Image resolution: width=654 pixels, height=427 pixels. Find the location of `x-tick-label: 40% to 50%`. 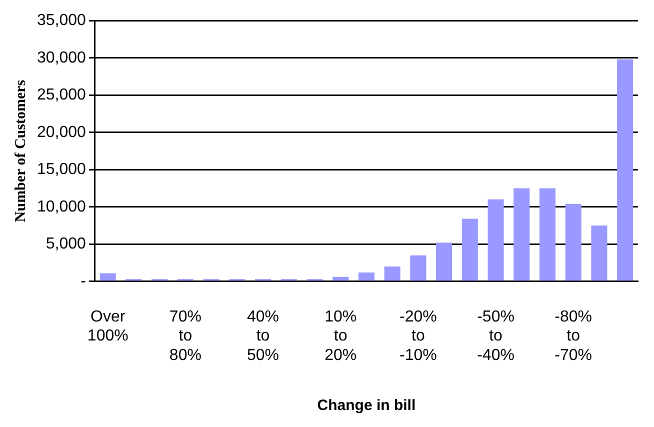

x-tick-label: 40% to 50% is located at coordinates (263, 336).